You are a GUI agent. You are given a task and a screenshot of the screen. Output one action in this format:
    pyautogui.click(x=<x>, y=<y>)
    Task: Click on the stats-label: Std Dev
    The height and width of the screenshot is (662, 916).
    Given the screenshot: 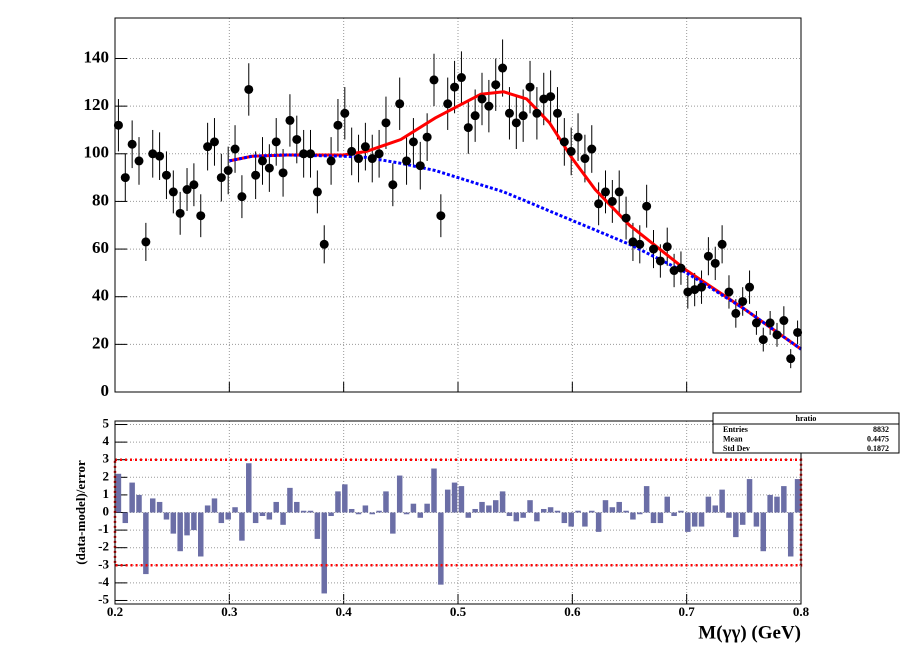 What is the action you would take?
    pyautogui.click(x=736, y=448)
    